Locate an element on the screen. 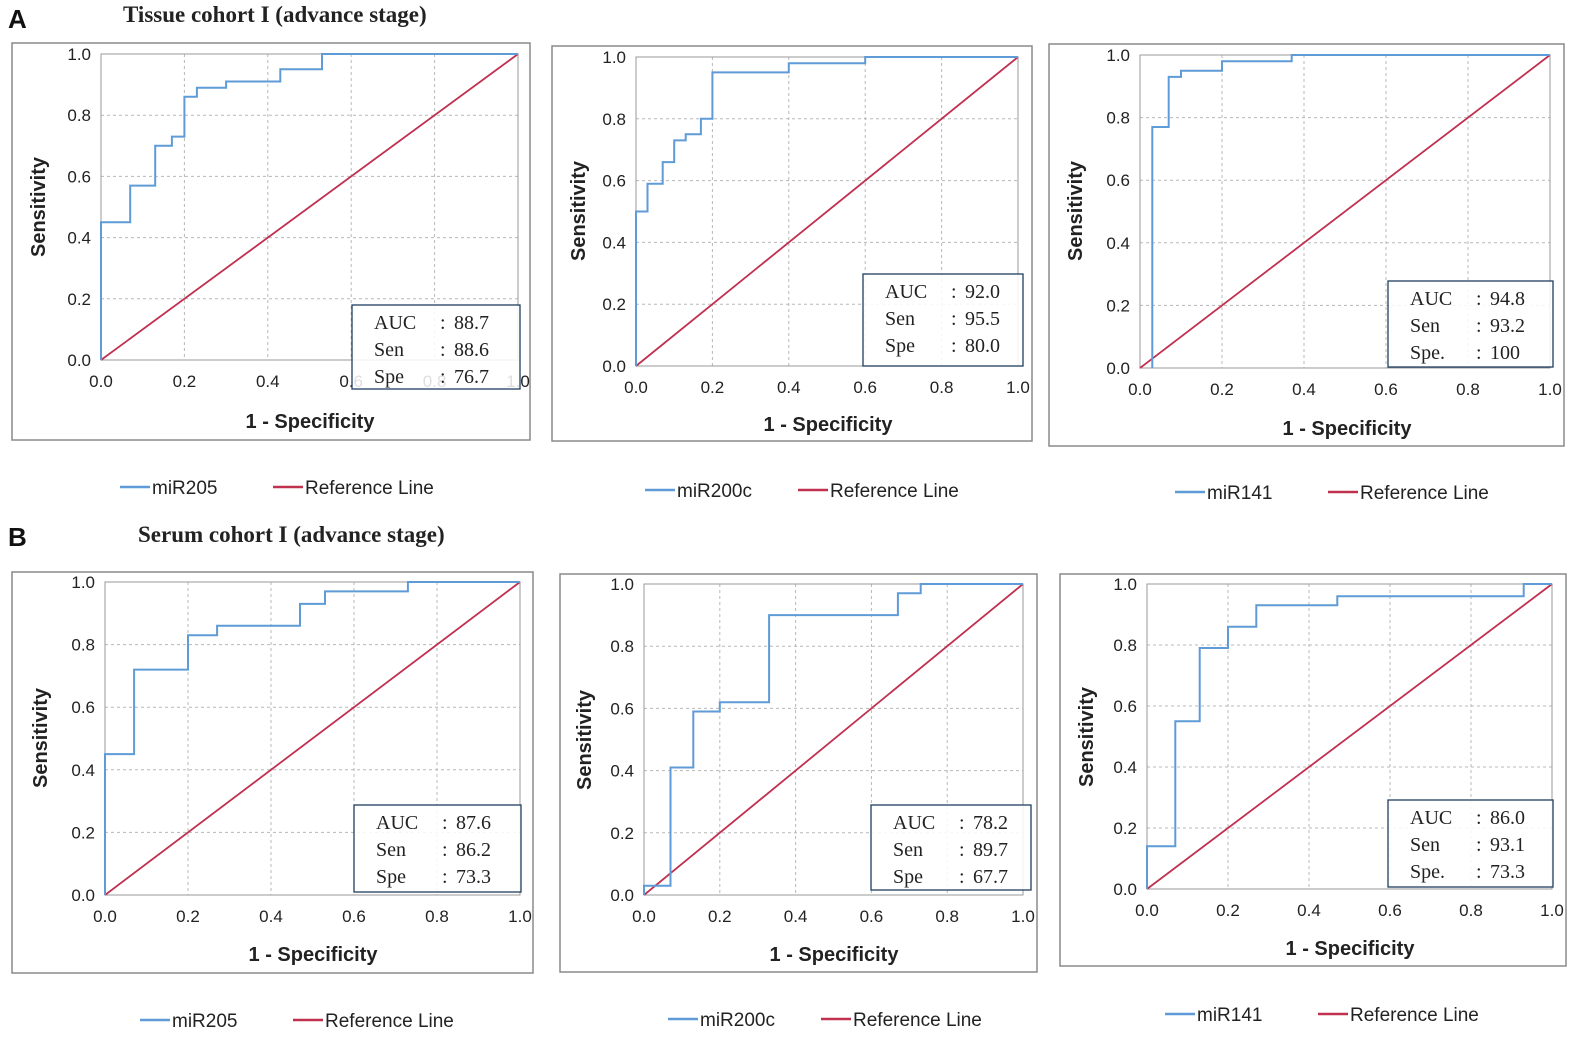 This screenshot has width=1583, height=1053. stat-value-spe: 73.3 is located at coordinates (1507, 872).